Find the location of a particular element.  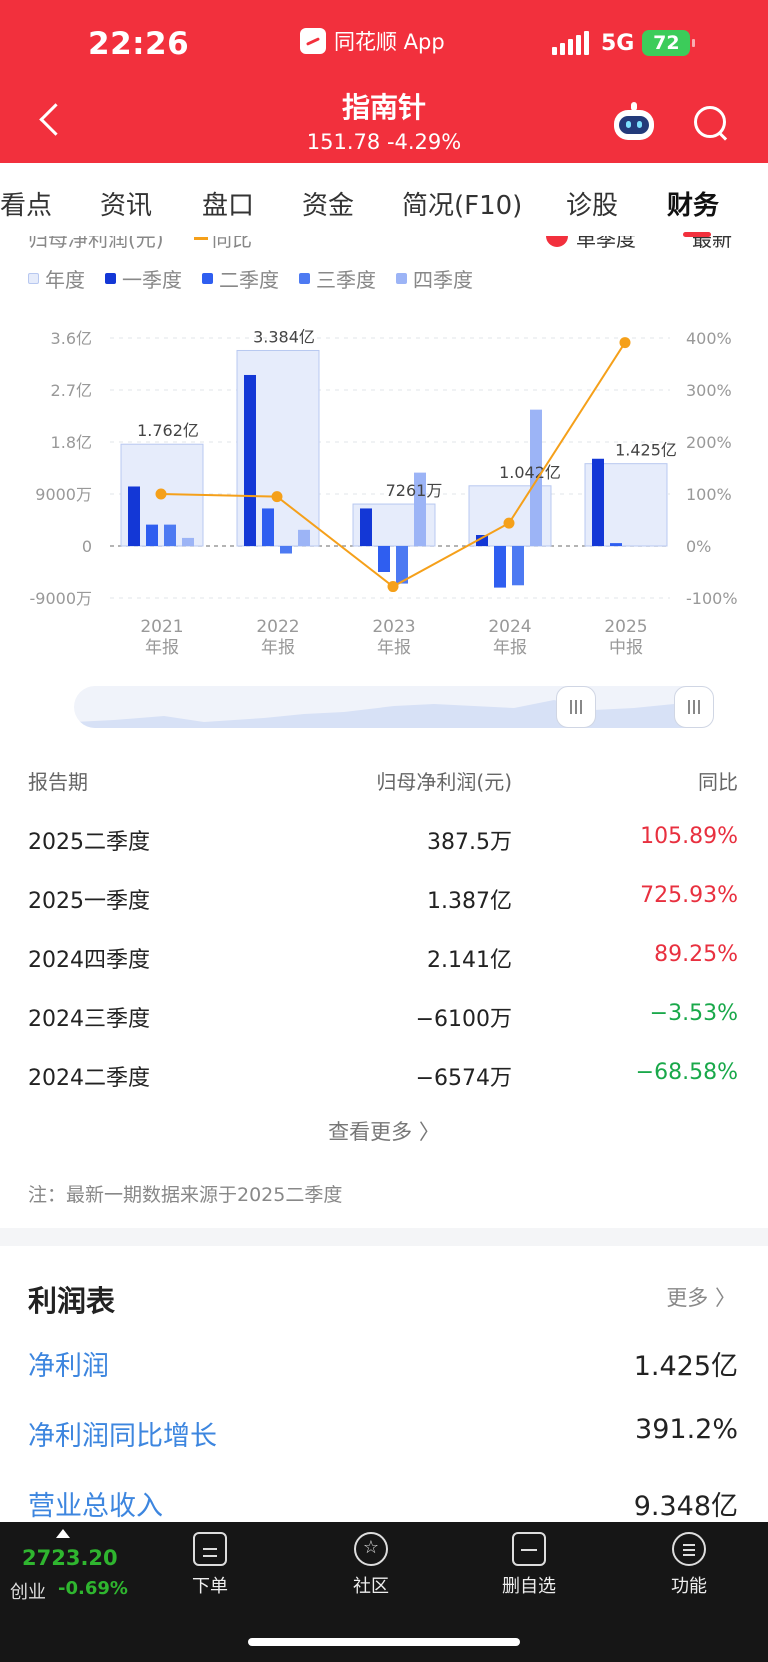

table-row: 2025二季度 387.5万 105.89% is located at coordinates (384, 853).